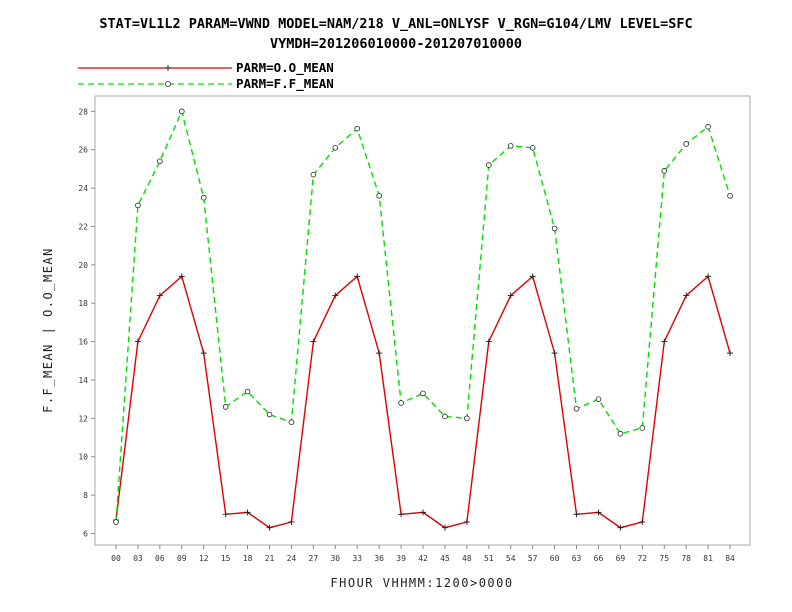  Describe the element at coordinates (83, 111) in the screenshot. I see `y-tick-label: 28` at that location.